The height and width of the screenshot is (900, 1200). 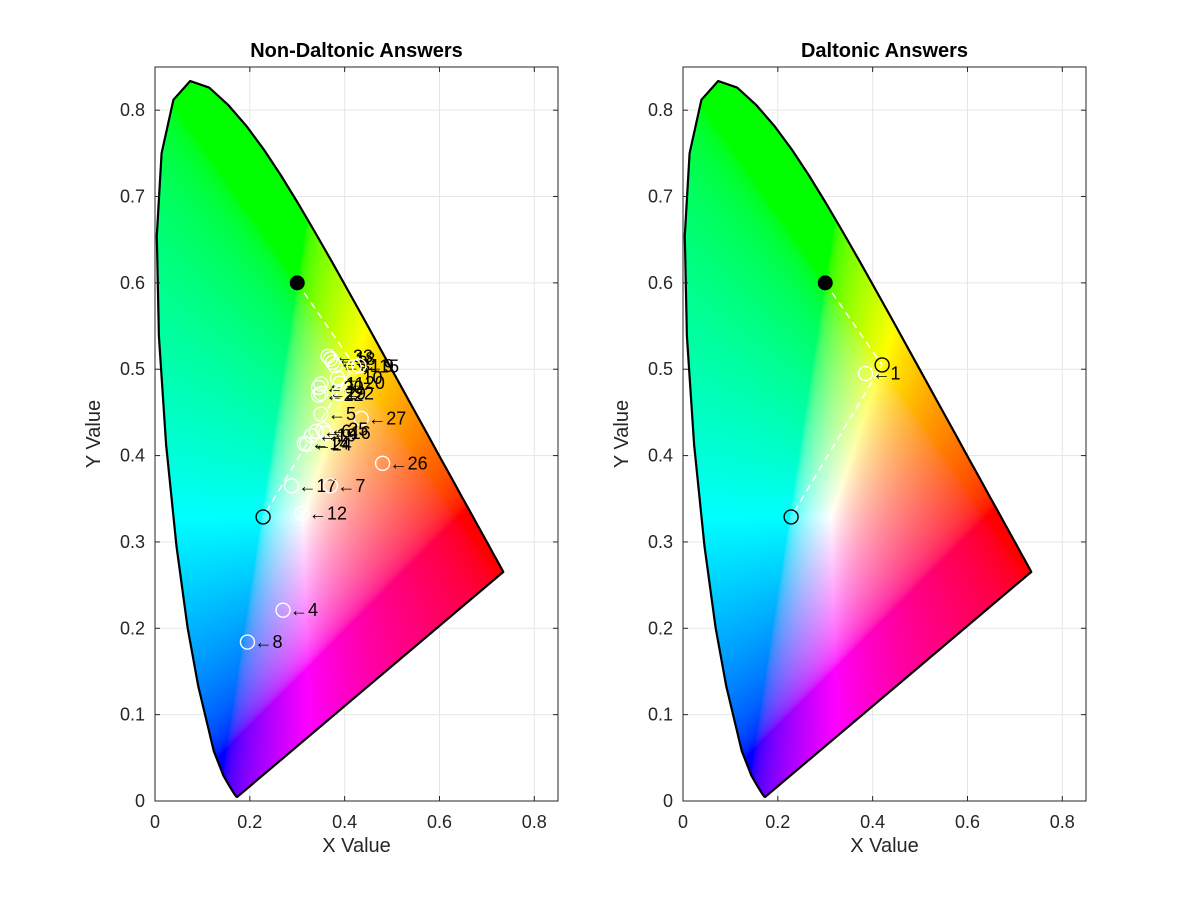 I want to click on point-label: ←7, so click(x=351, y=486).